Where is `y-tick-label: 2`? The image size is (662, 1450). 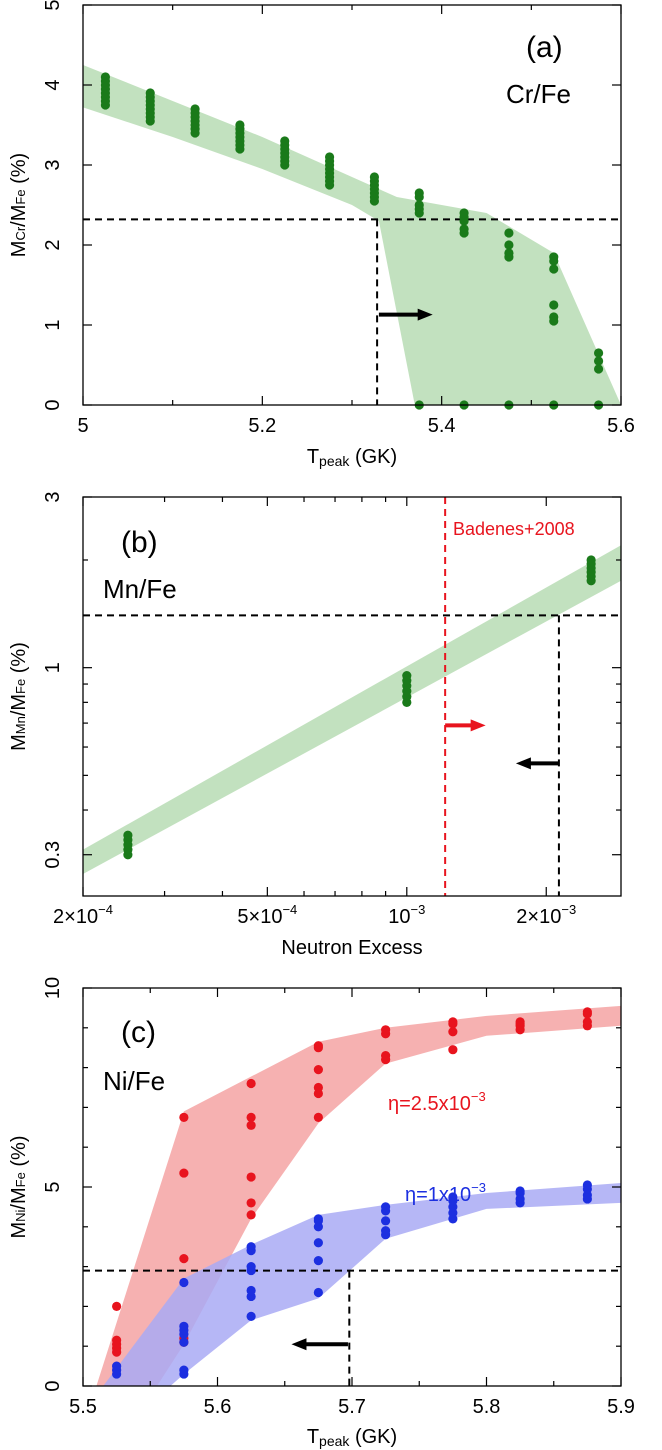
y-tick-label: 2 is located at coordinates (53, 244).